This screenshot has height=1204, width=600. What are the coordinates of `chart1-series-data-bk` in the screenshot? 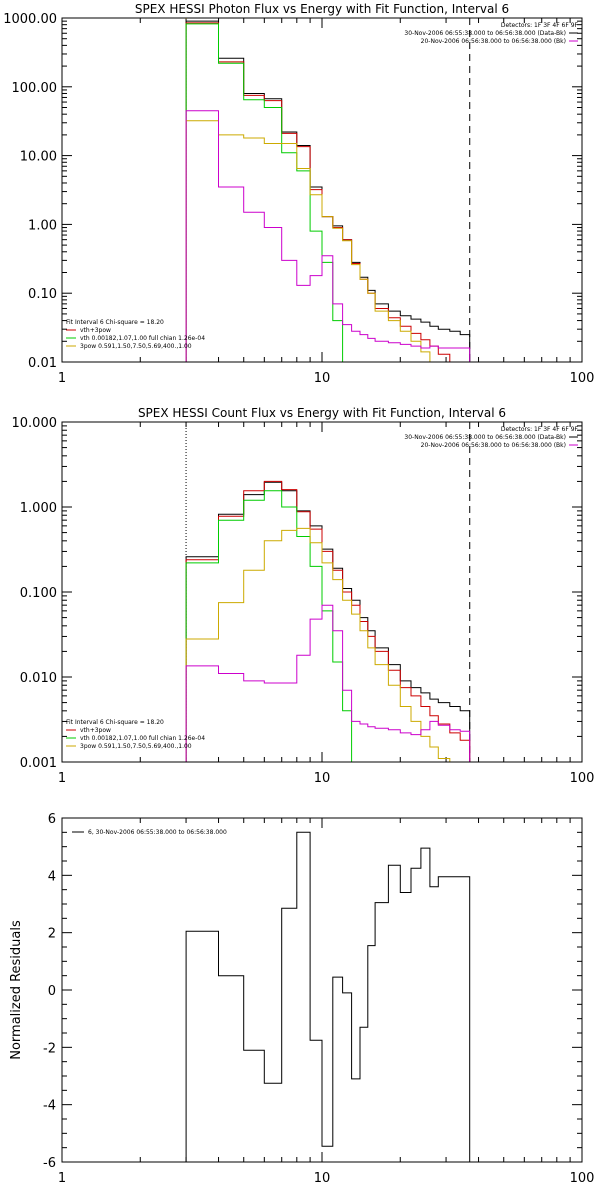 It's located at (328, 621).